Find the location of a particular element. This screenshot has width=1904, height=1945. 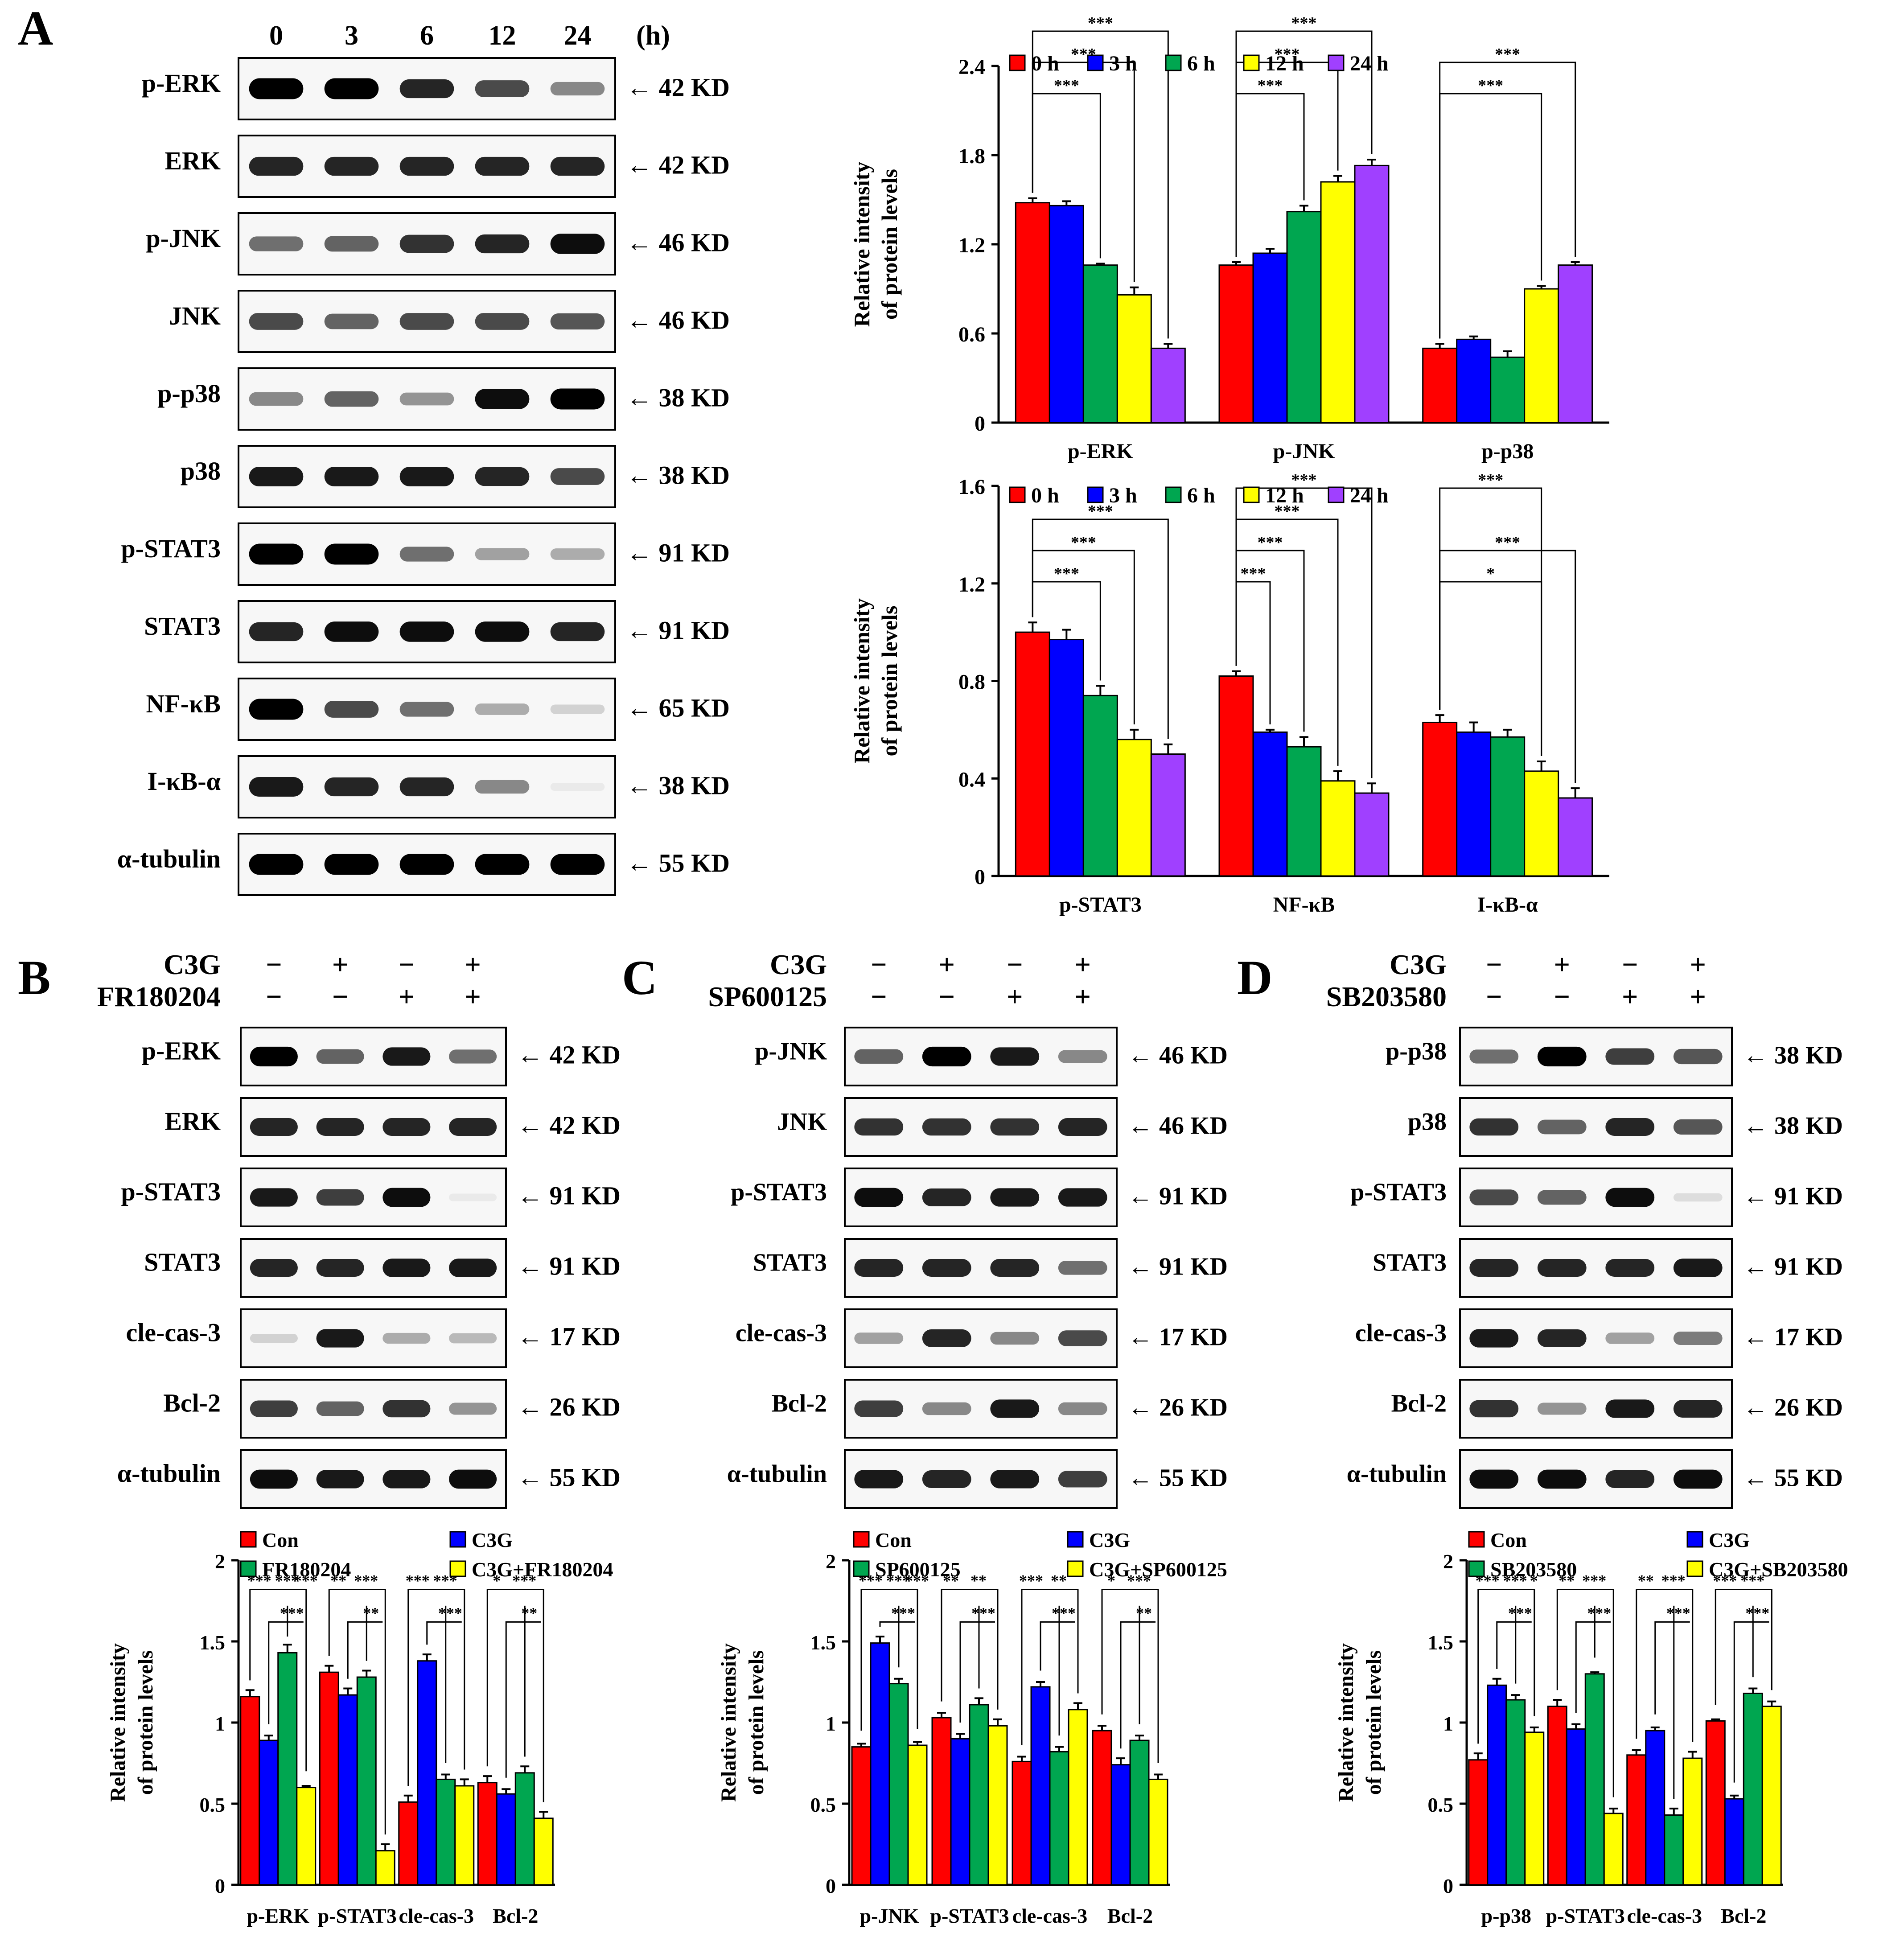

bar-6-h-p-stat3 is located at coordinates (1100, 786).